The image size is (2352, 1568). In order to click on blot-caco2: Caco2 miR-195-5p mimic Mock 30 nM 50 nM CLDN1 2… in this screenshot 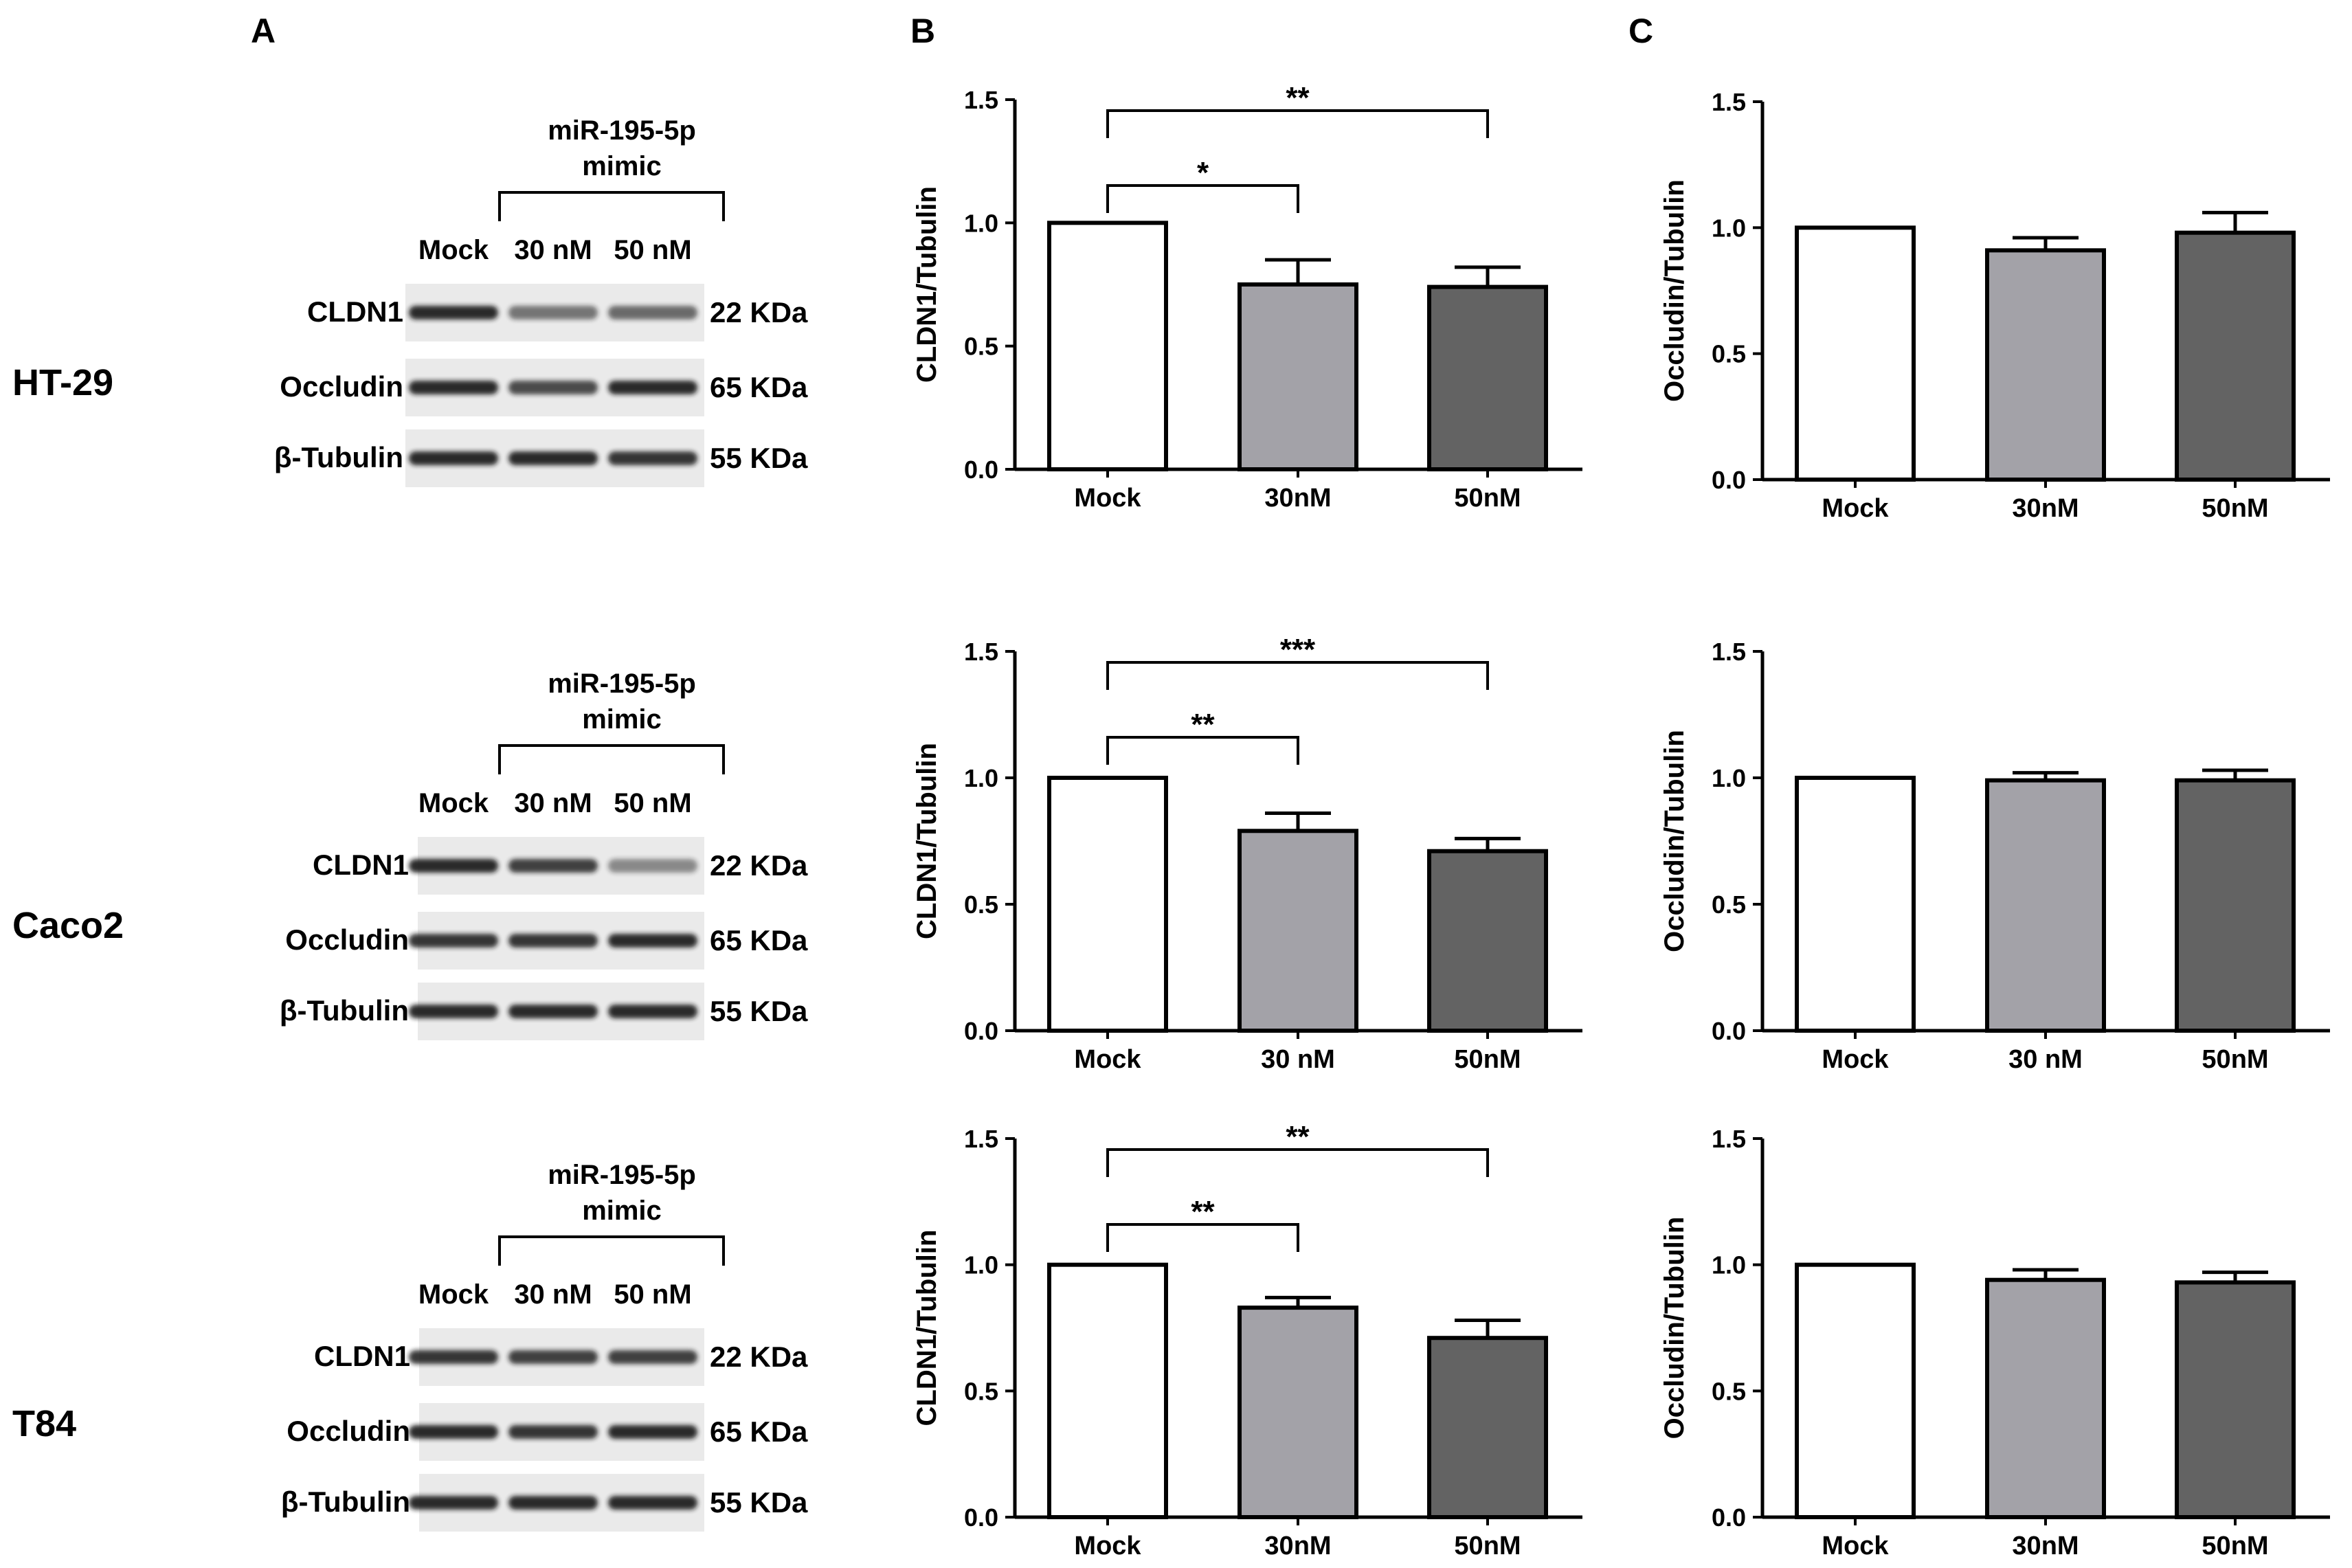, I will do `click(410, 854)`.